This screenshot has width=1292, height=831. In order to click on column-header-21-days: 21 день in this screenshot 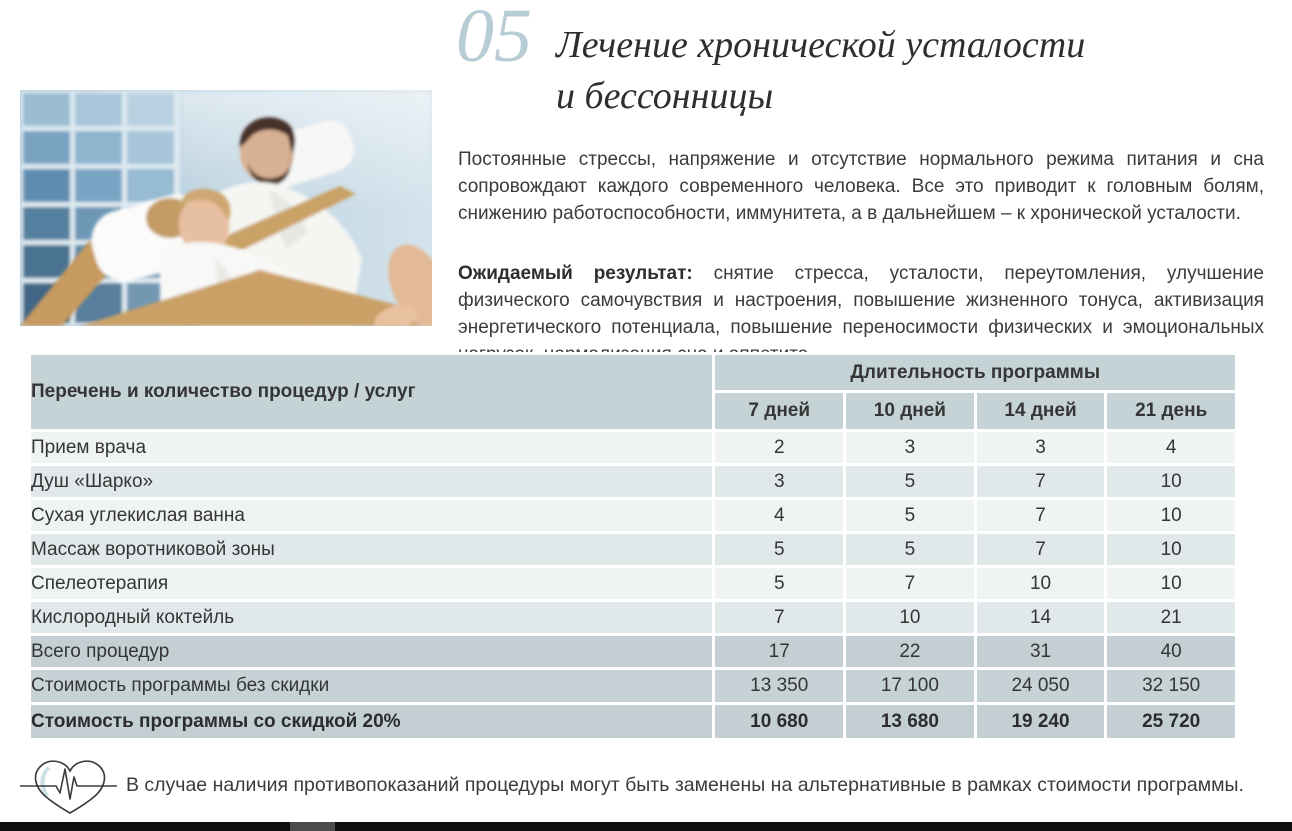, I will do `click(1171, 411)`.